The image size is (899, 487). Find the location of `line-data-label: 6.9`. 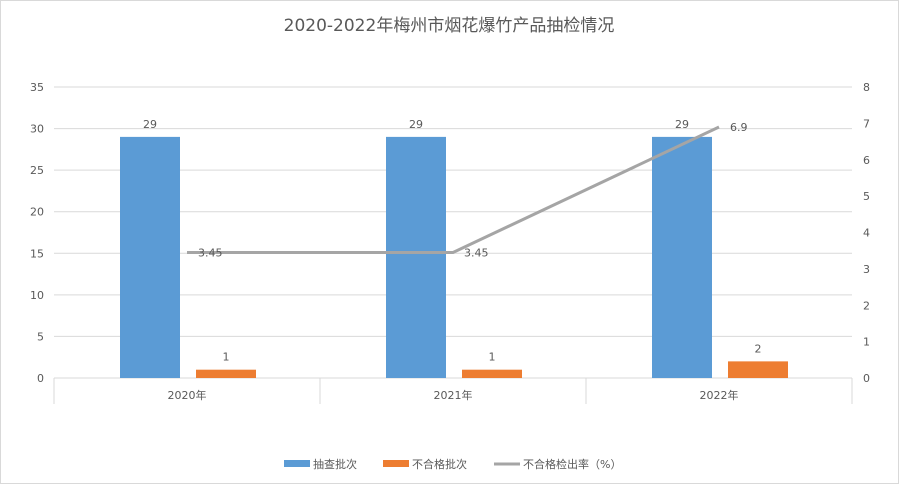

line-data-label: 6.9 is located at coordinates (739, 127).